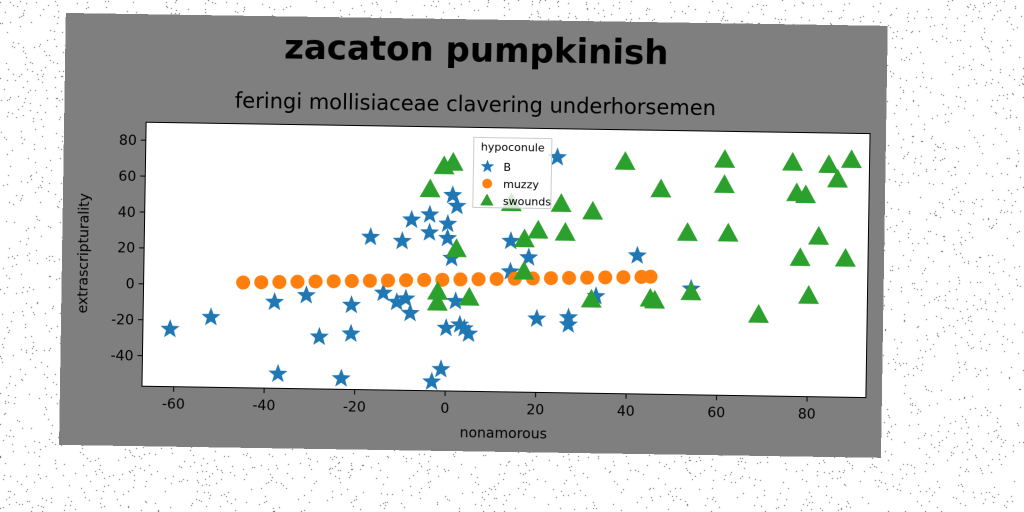 Image resolution: width=1024 pixels, height=512 pixels. What do you see at coordinates (127, 177) in the screenshot?
I see `y-tick-label: 60` at bounding box center [127, 177].